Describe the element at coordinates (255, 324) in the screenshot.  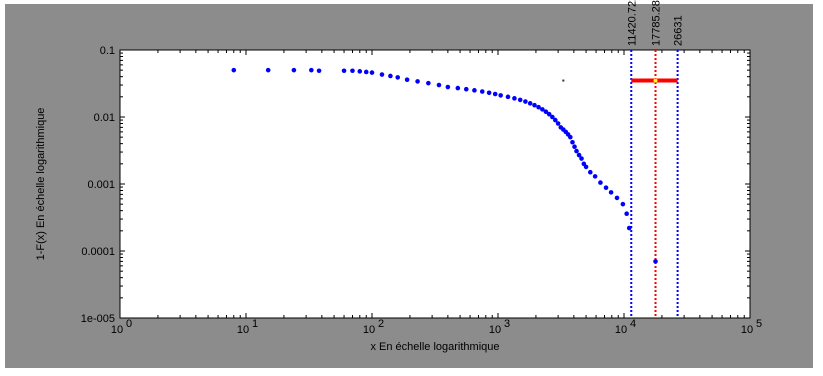
I see `x-tick-label-exponent: 1` at that location.